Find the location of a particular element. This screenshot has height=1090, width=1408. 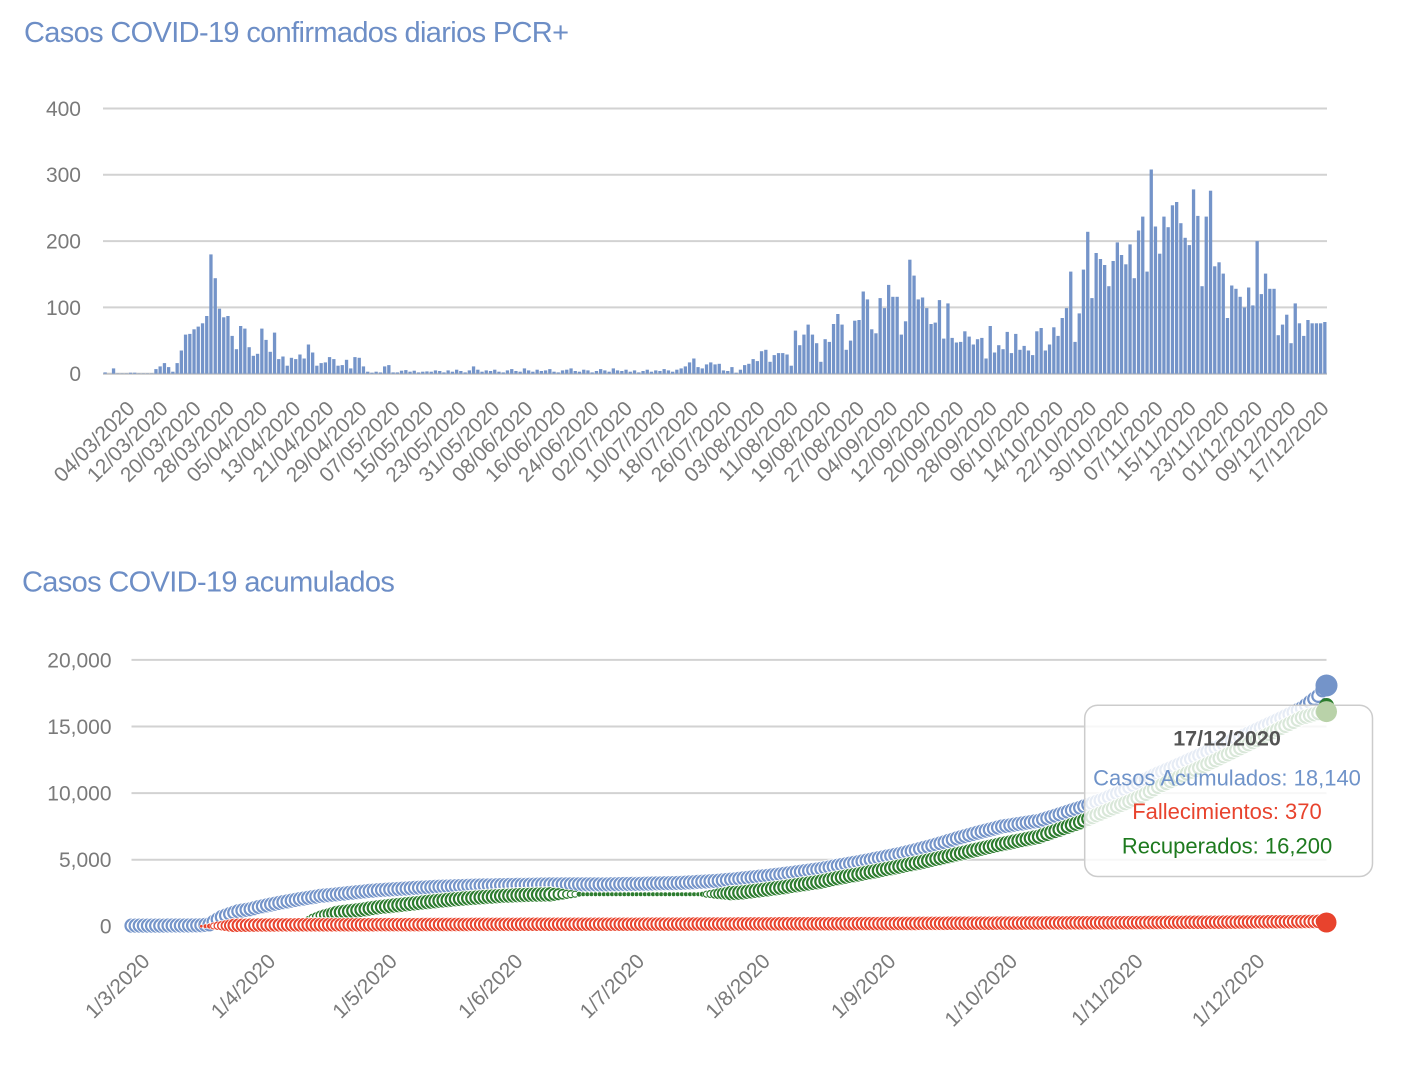

svg-text: 15,000 is located at coordinates (79, 727).